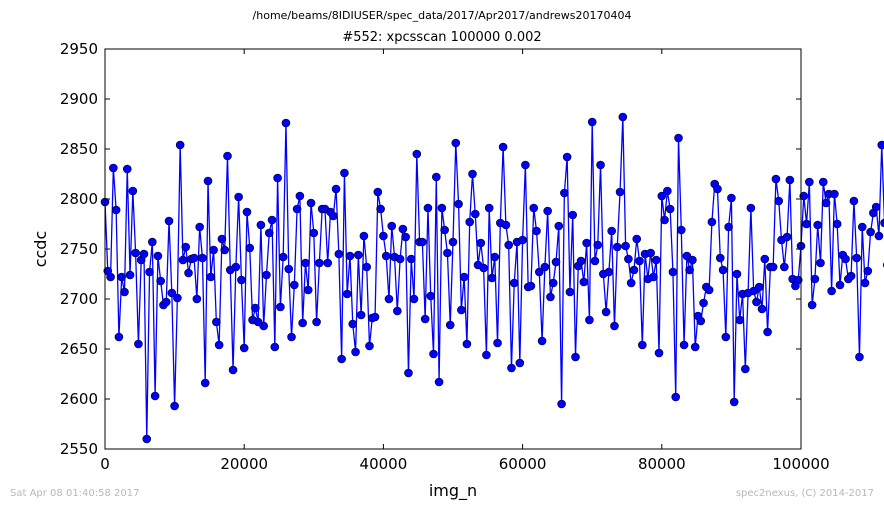  I want to click on footer-timestamp: Sat Apr 08 01:40:58 2017, so click(75, 493).